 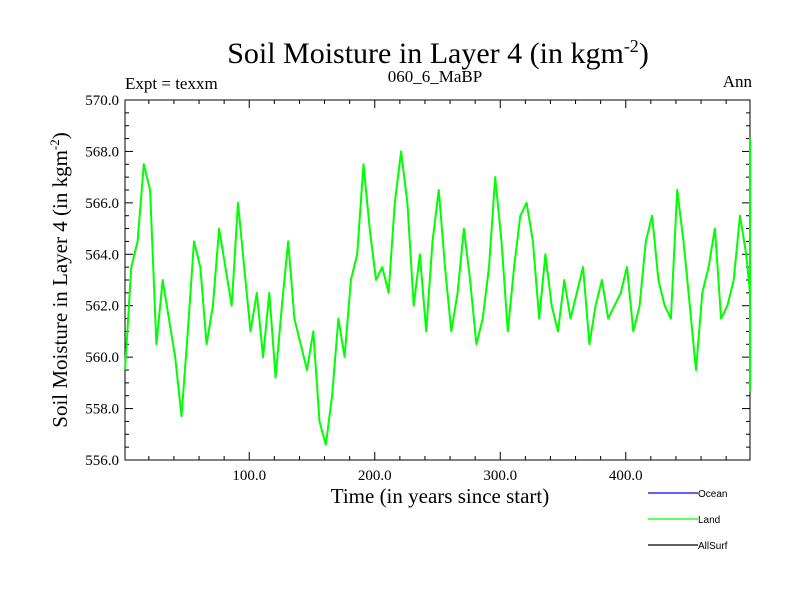 I want to click on legend-label-land: Land, so click(x=709, y=520).